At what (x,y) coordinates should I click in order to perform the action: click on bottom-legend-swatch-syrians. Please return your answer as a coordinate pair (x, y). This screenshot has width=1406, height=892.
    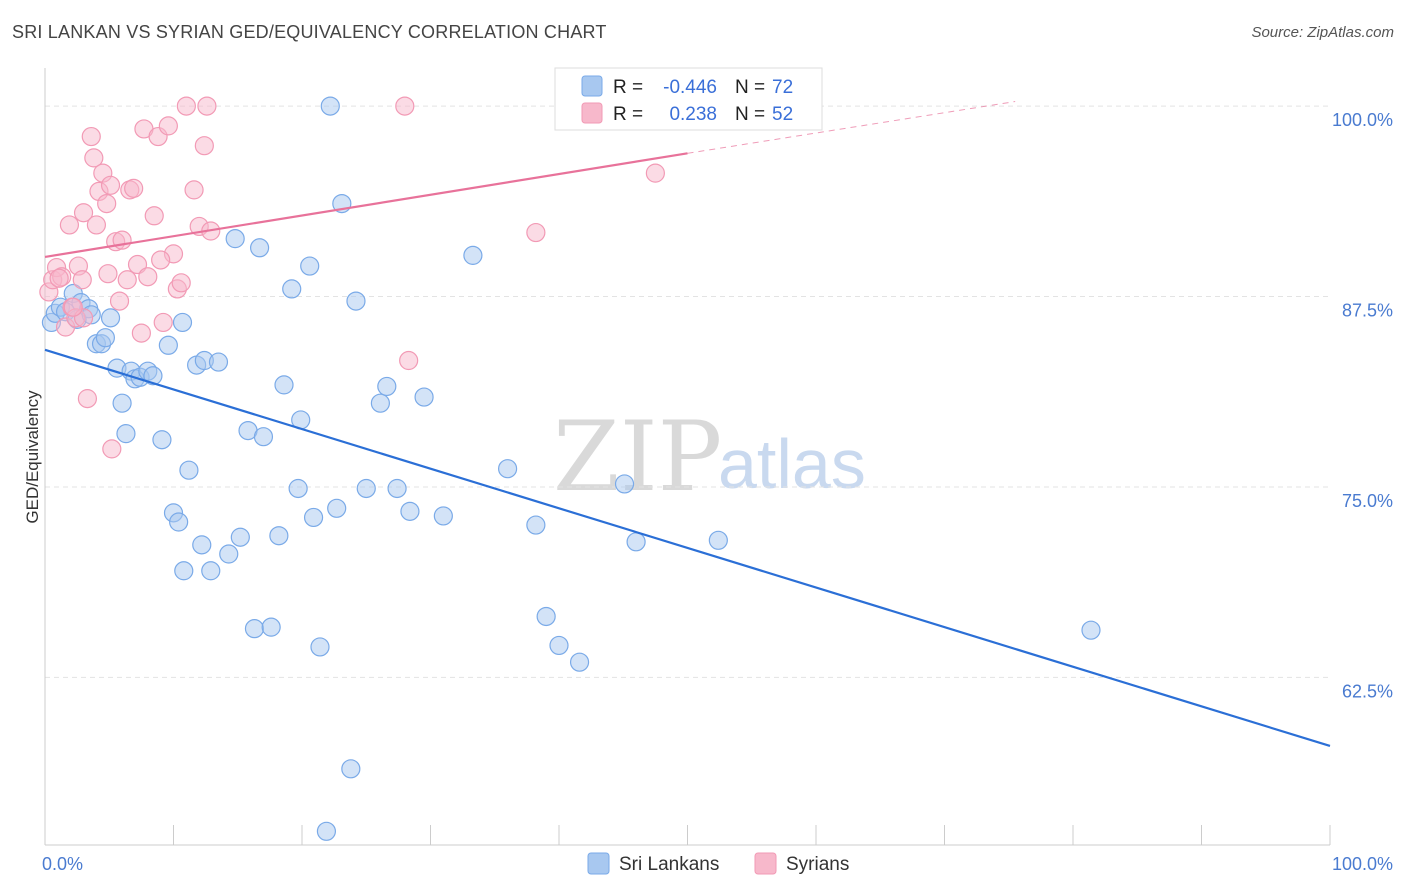
    Looking at the image, I should click on (765, 863).